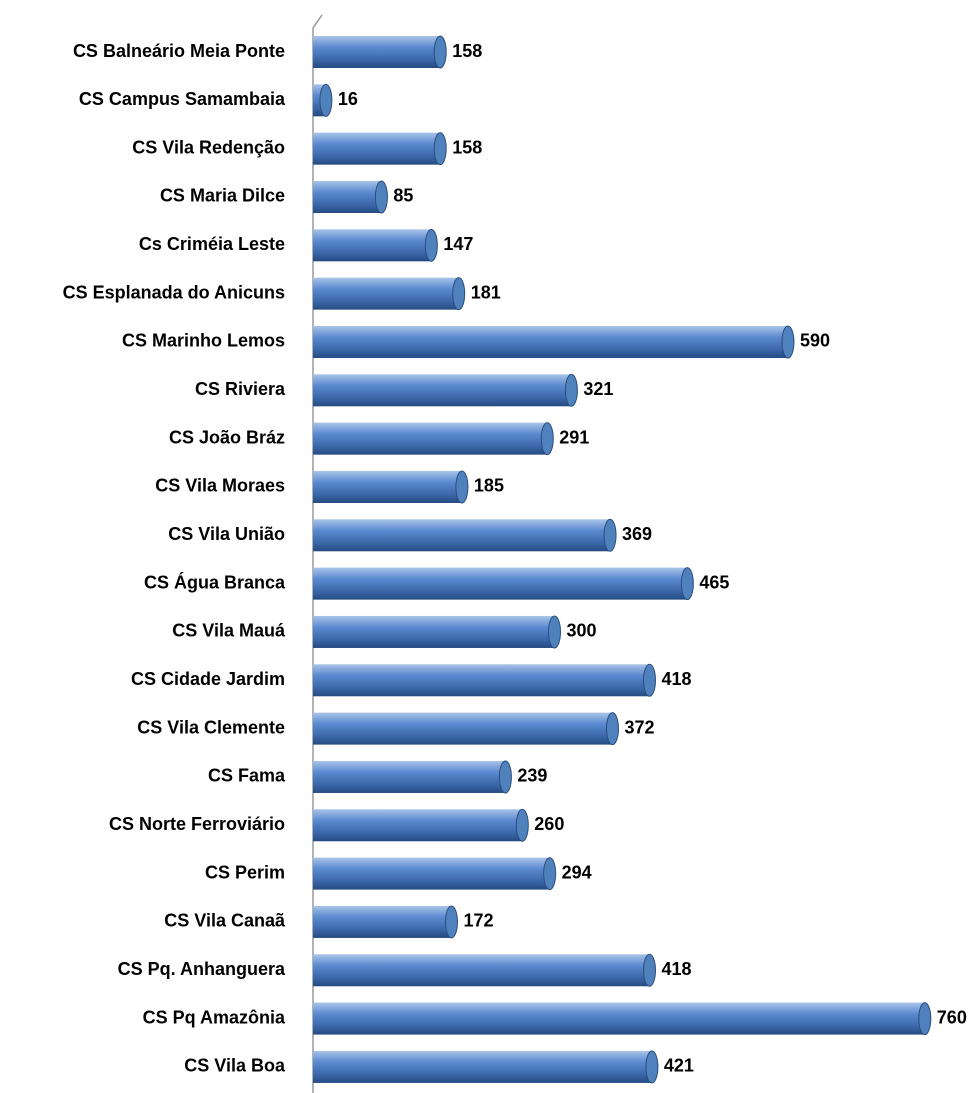 Image resolution: width=976 pixels, height=1093 pixels. Describe the element at coordinates (197, 824) in the screenshot. I see `y-tick-label: CS Norte Ferroviário` at that location.